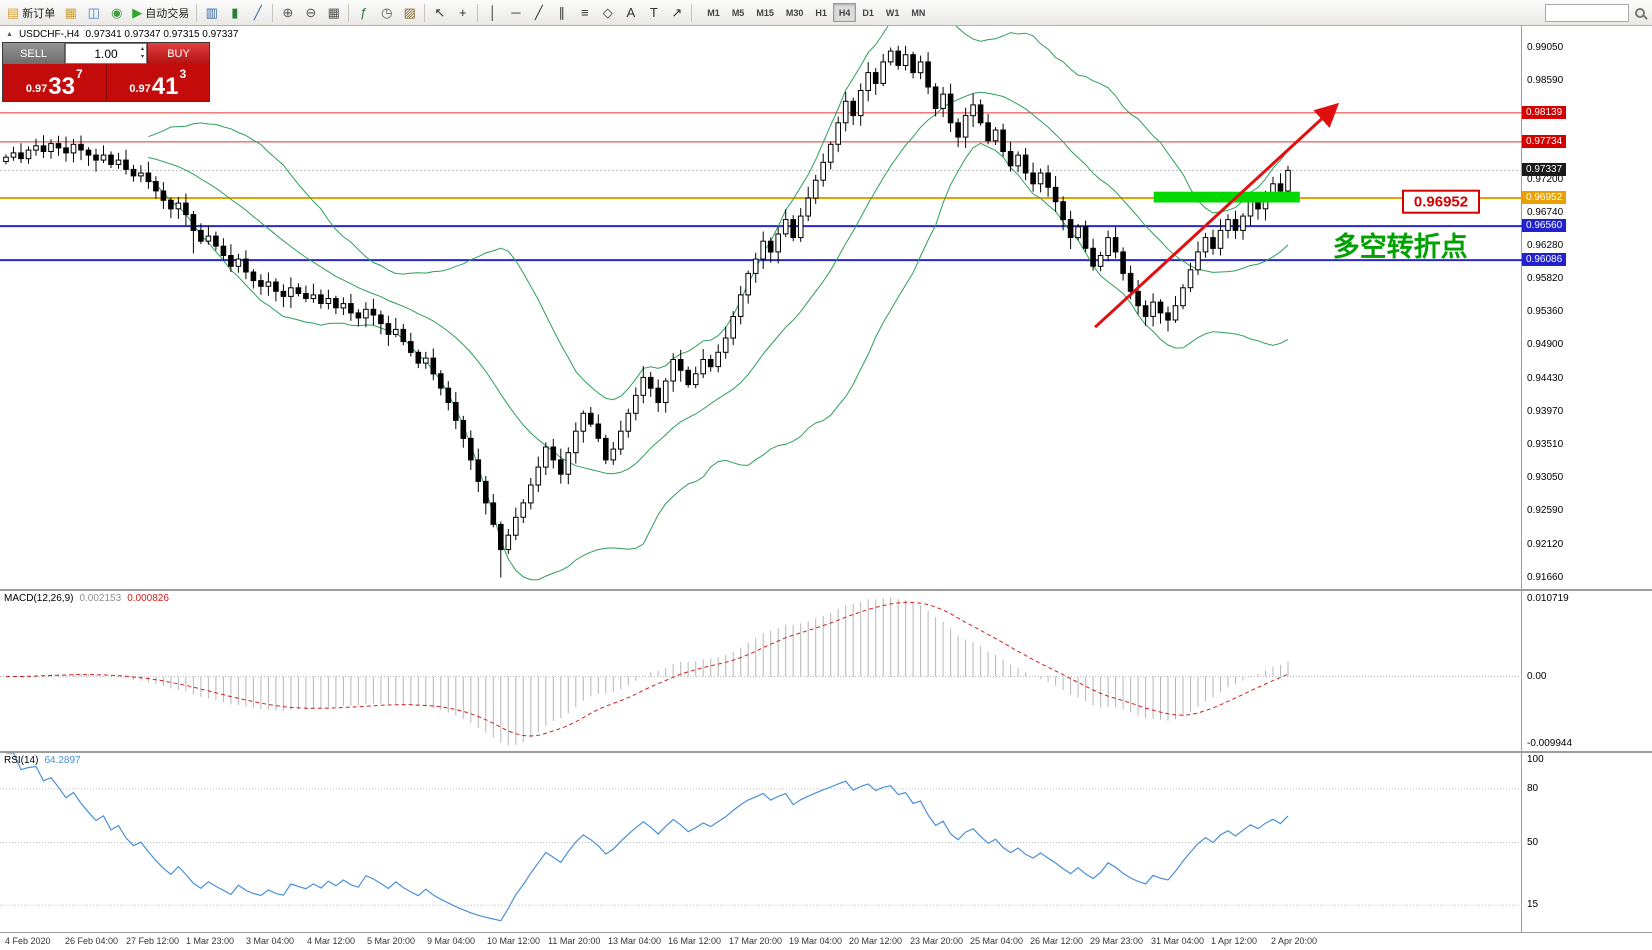  I want to click on time-label: 1 Mar 23:00, so click(210, 941).